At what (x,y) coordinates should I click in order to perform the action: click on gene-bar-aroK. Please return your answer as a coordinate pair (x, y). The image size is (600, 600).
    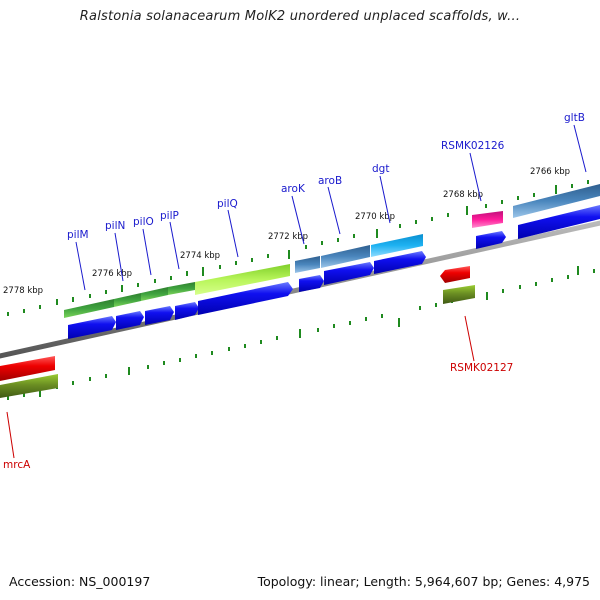
    Looking at the image, I should click on (307, 264).